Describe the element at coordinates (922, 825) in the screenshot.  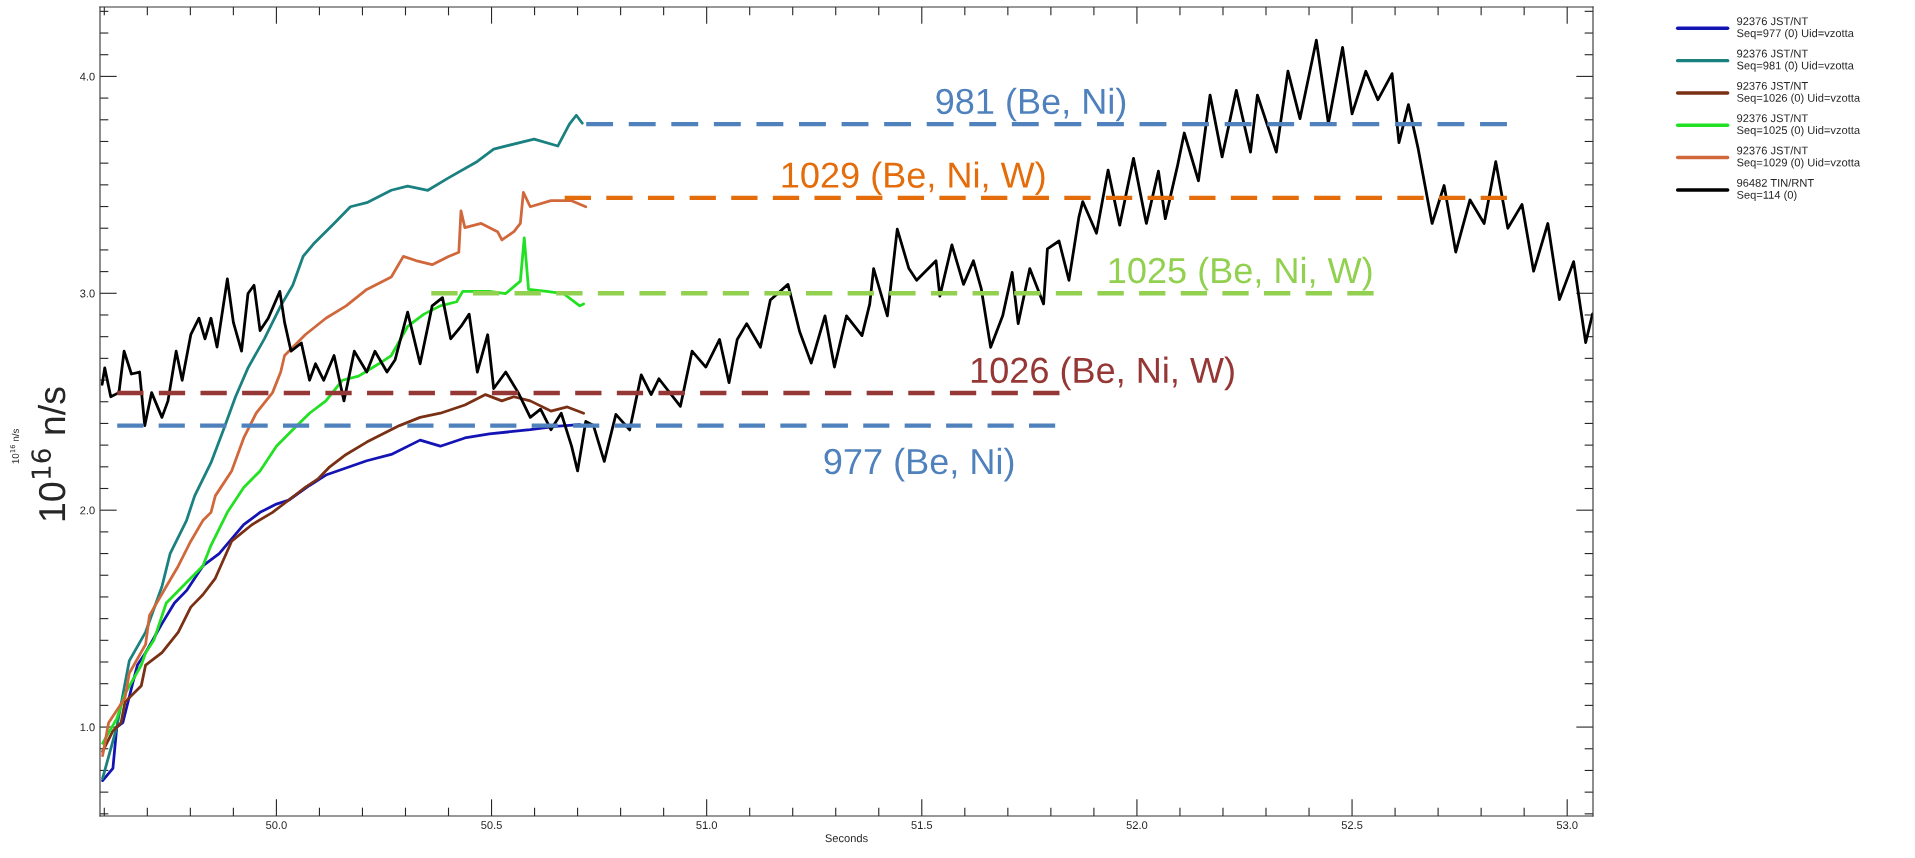
I see `x-tick-label: 51.5` at that location.